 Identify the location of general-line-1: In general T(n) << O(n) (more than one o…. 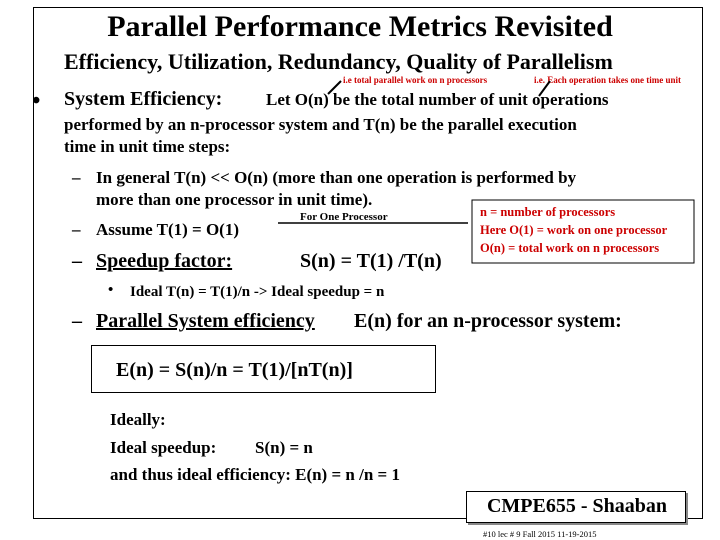
(336, 177).